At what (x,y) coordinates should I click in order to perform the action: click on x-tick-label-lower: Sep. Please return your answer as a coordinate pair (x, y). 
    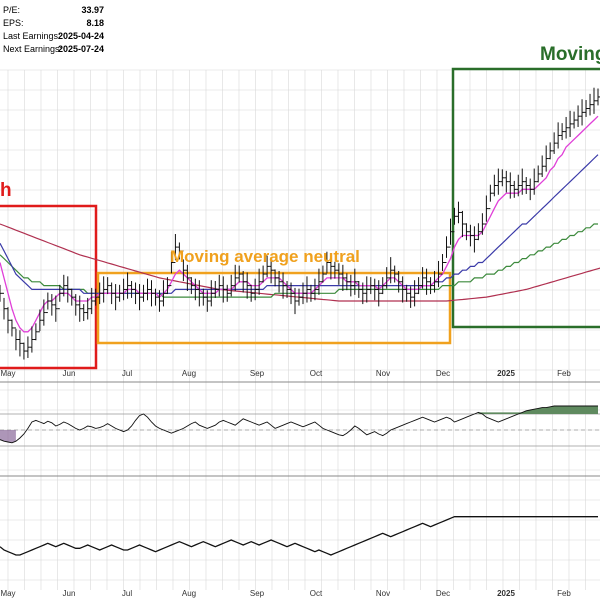
    Looking at the image, I should click on (257, 593).